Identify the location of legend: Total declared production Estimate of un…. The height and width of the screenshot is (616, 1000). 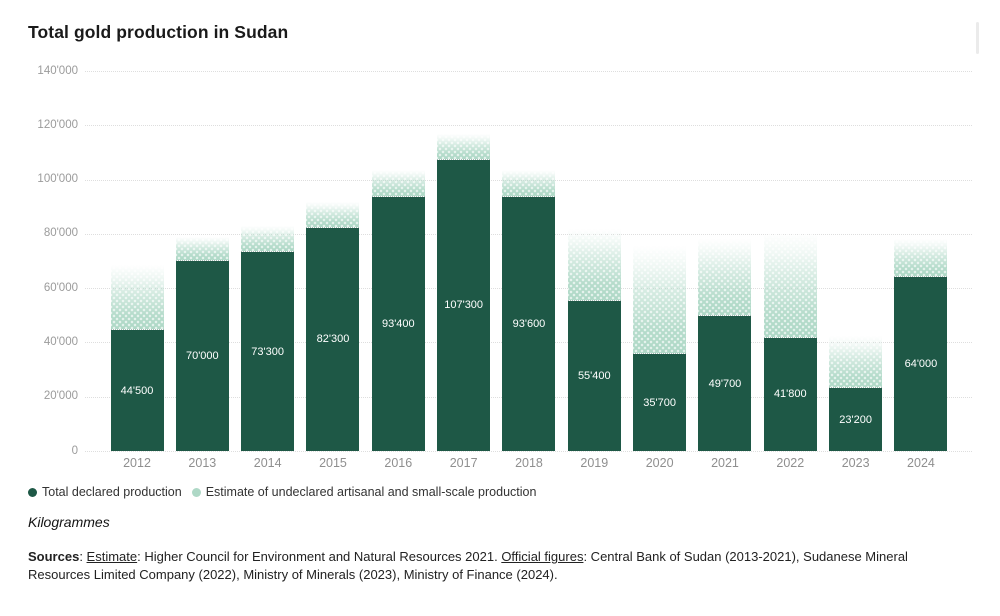
(282, 492).